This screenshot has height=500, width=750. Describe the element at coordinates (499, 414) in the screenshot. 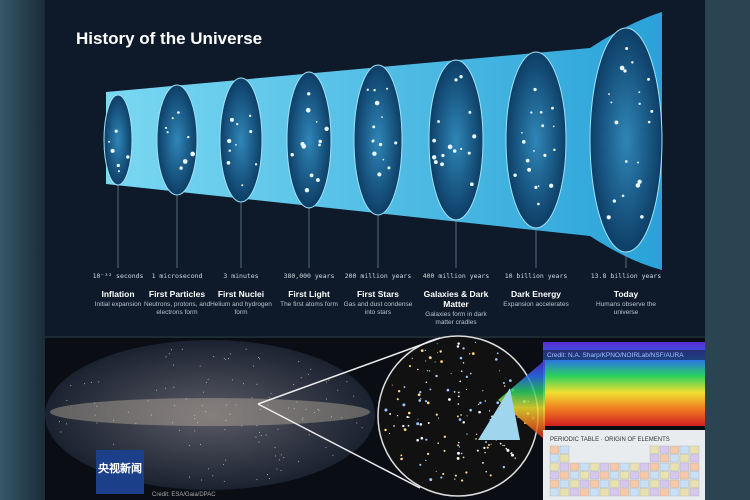

I see `prism` at that location.